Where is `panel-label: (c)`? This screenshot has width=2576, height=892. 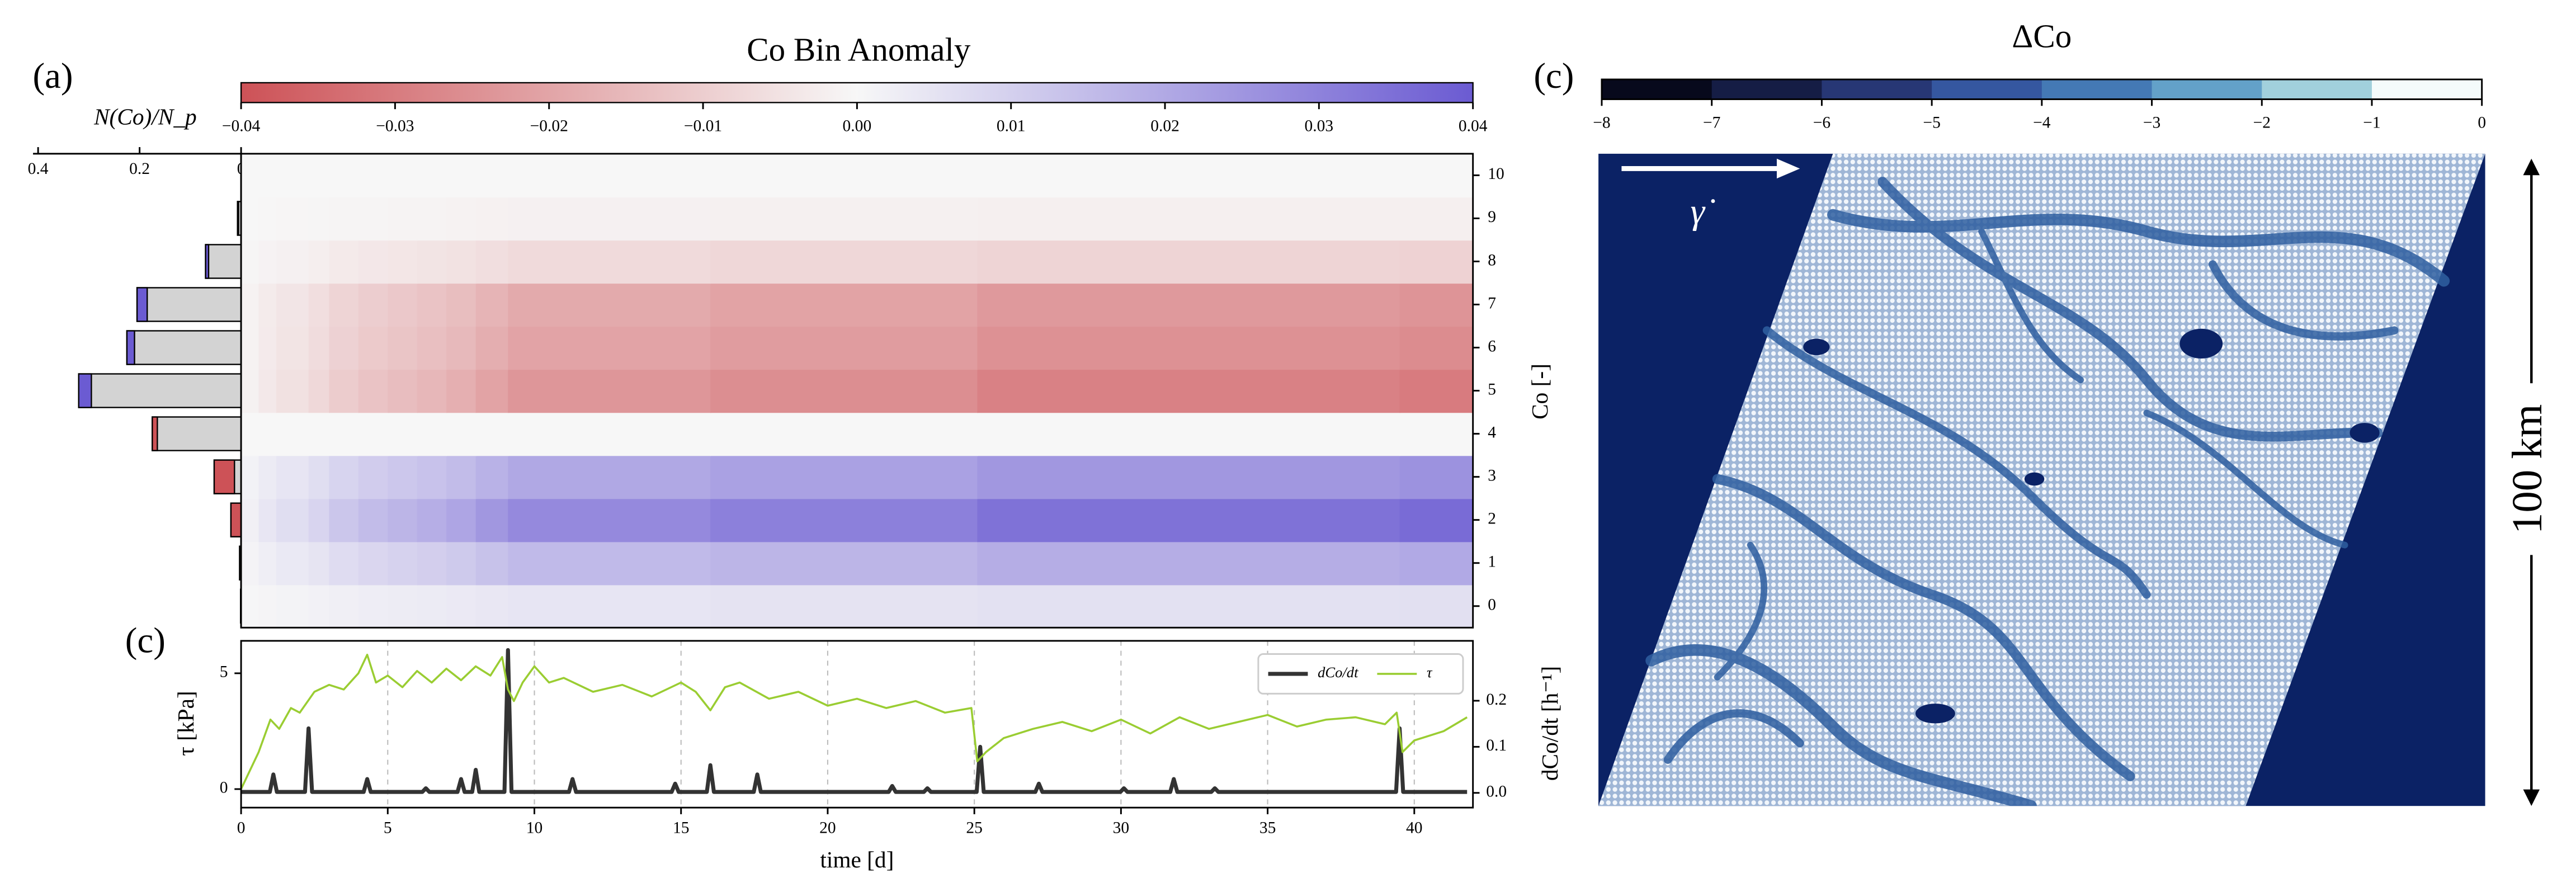 panel-label: (c) is located at coordinates (1554, 76).